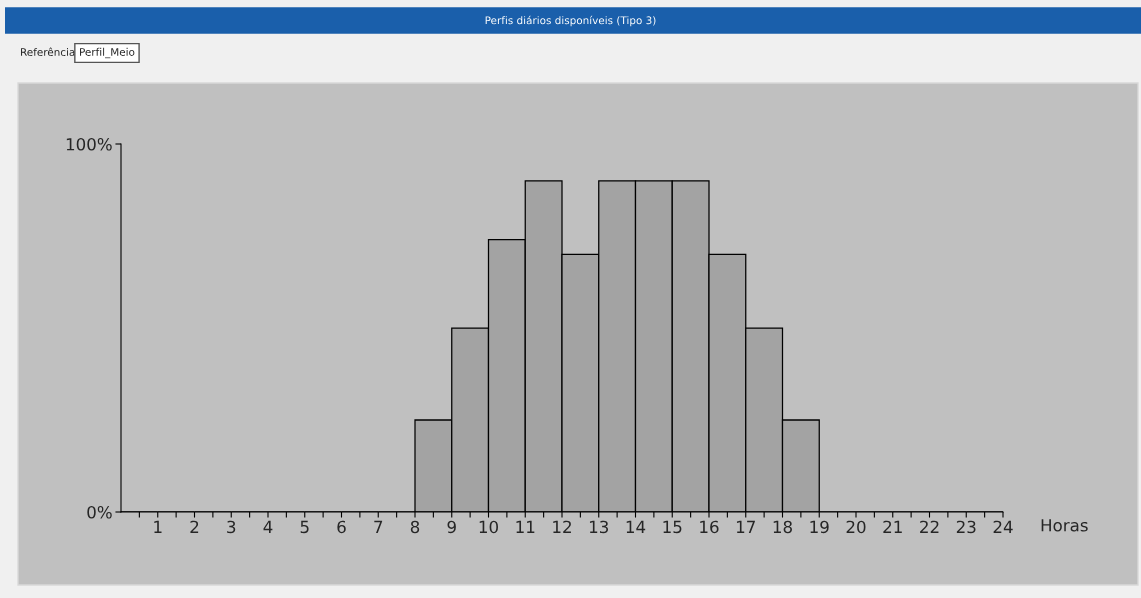 The width and height of the screenshot is (1141, 598). Describe the element at coordinates (709, 527) in the screenshot. I see `x-tick-label: 16` at that location.